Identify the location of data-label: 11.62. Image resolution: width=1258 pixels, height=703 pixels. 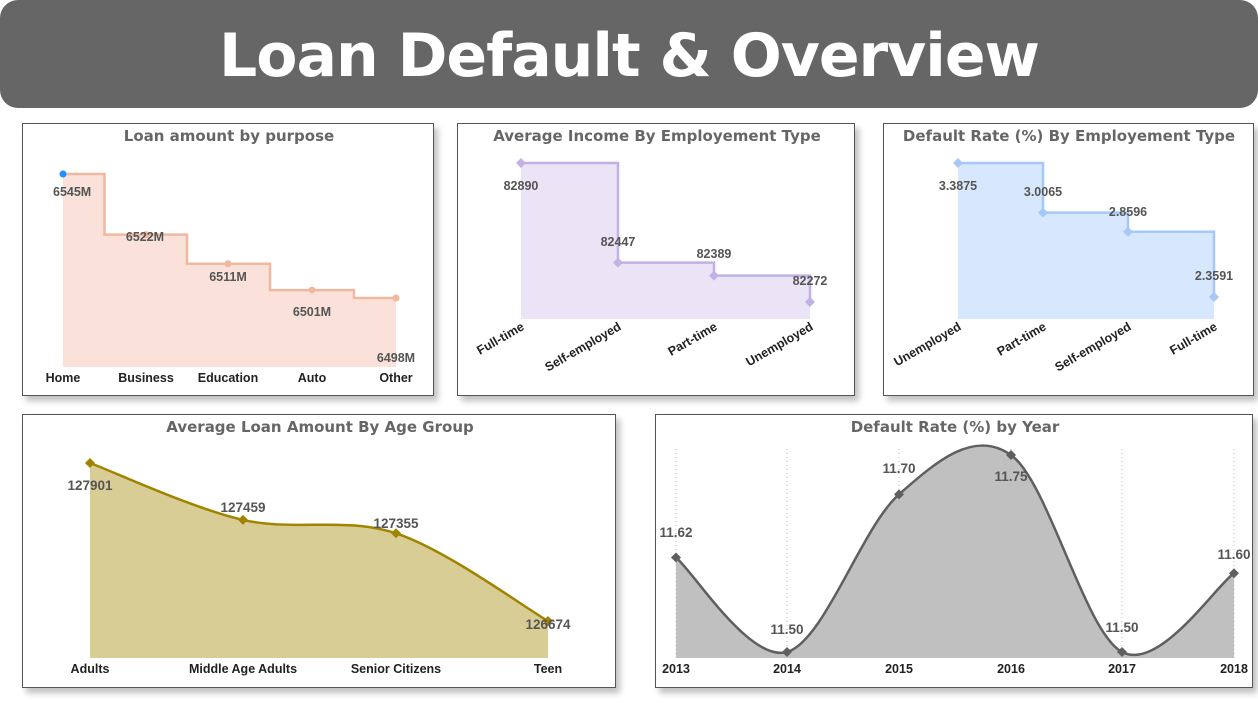
(675, 532).